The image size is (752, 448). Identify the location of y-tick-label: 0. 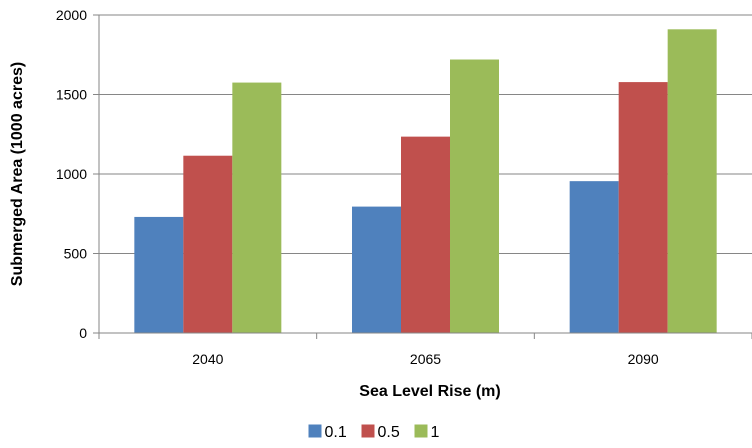
(83, 333).